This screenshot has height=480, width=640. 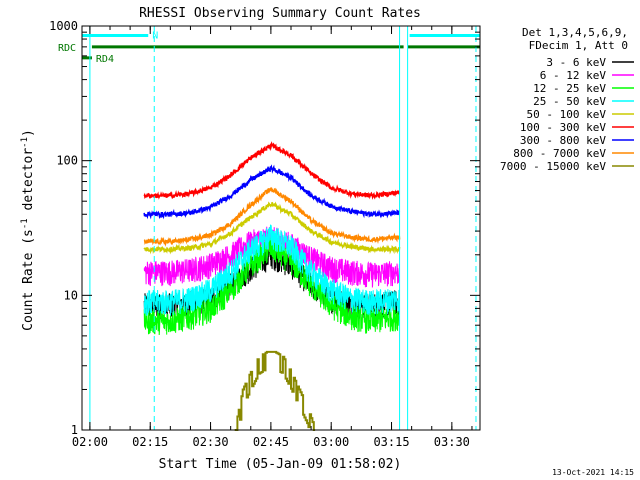 I want to click on legend-header-1: FDecim 1, Att 0, so click(x=578, y=45).